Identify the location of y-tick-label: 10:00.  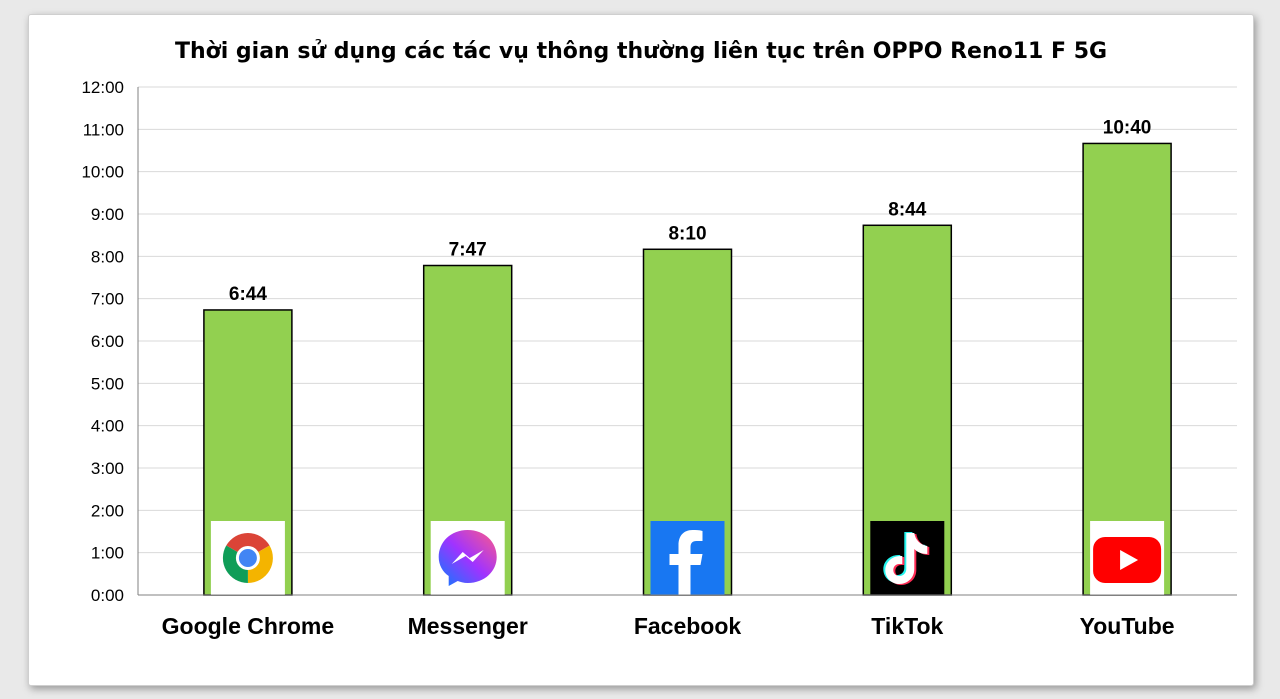
(102, 172).